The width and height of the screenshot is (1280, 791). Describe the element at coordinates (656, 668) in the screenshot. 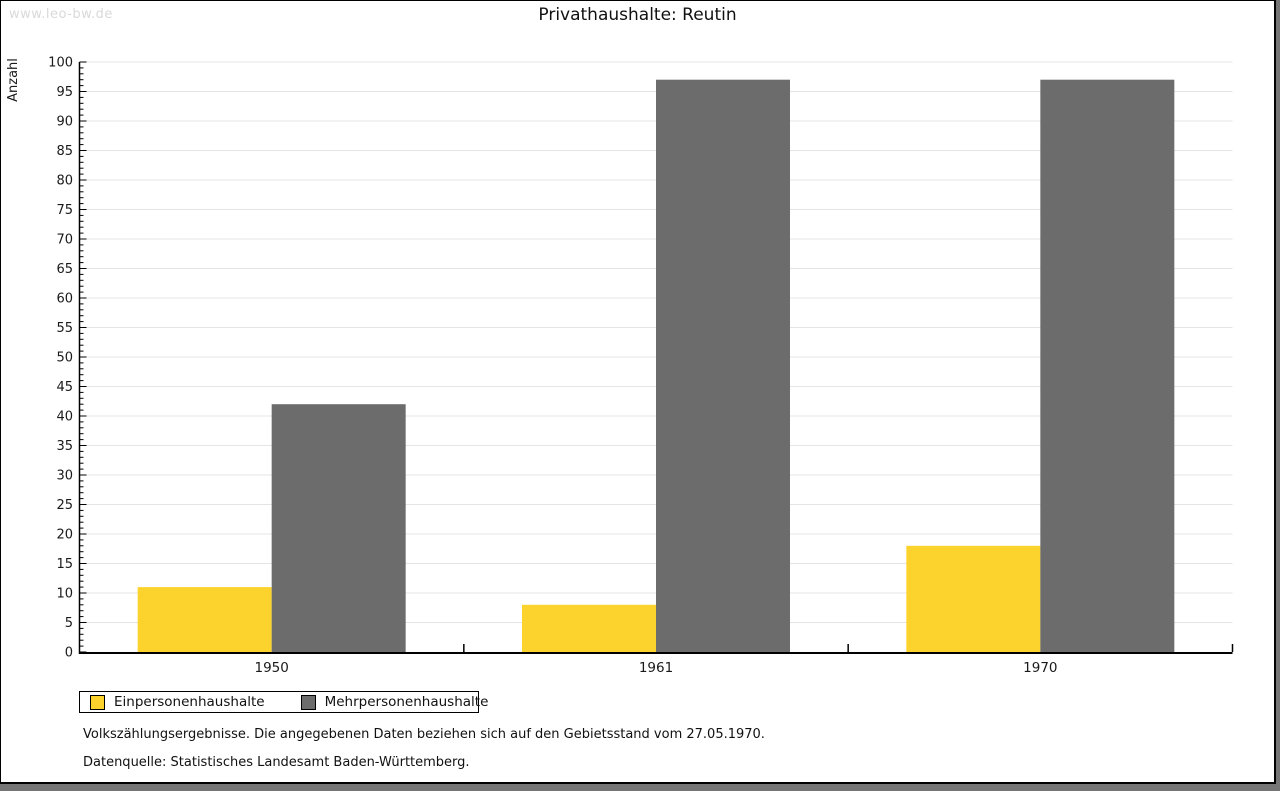

I see `x-category-label: 1961` at that location.